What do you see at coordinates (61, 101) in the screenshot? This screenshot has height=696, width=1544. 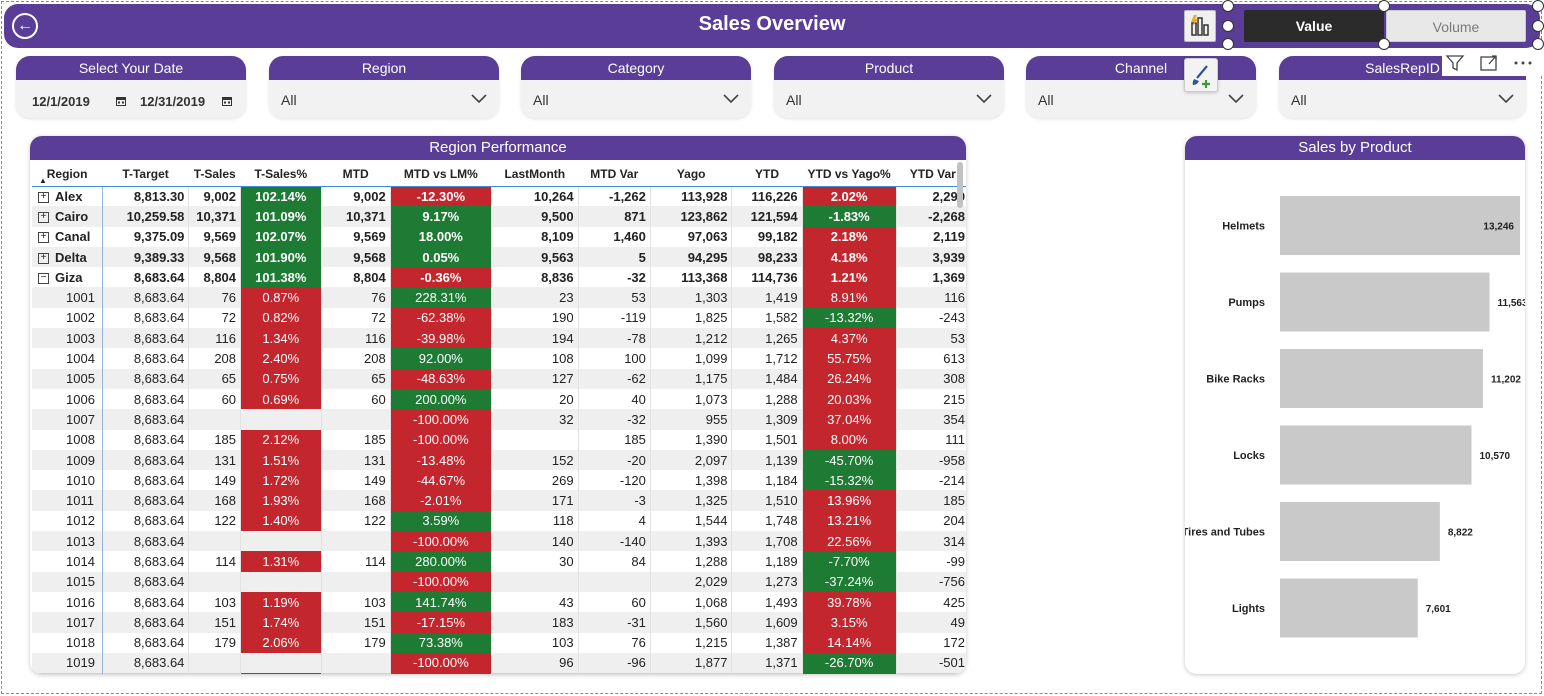 I see `start-date-input: 12/1/2019` at bounding box center [61, 101].